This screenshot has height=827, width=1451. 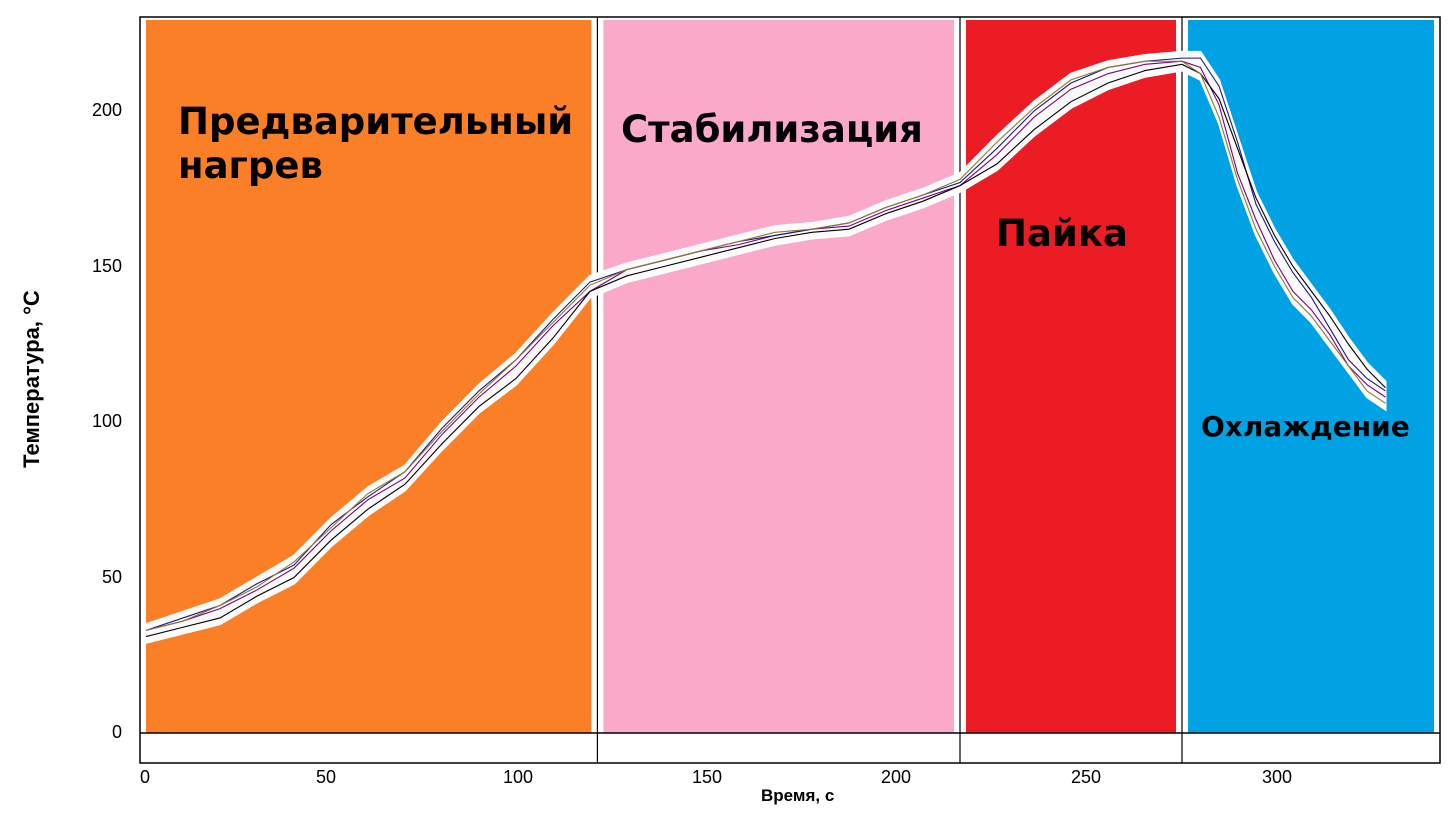 What do you see at coordinates (707, 777) in the screenshot?
I see `x-tick-150: 150` at bounding box center [707, 777].